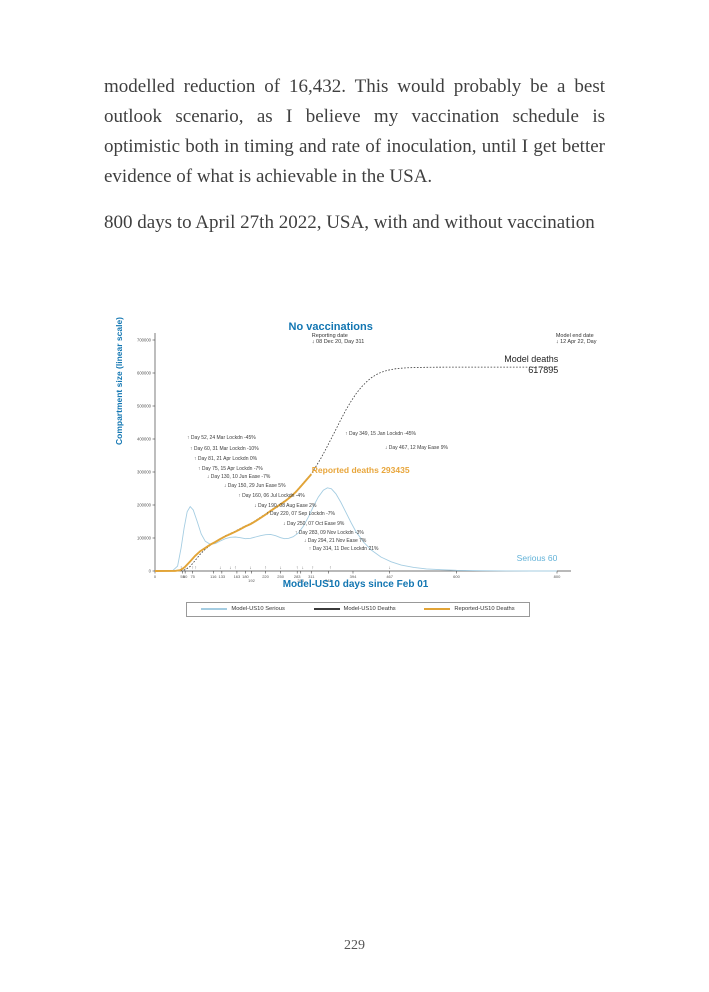  What do you see at coordinates (343, 549) in the screenshot?
I see `event-annotation: ↑ Day 314, 11 Dec Lockdn 21%` at bounding box center [343, 549].